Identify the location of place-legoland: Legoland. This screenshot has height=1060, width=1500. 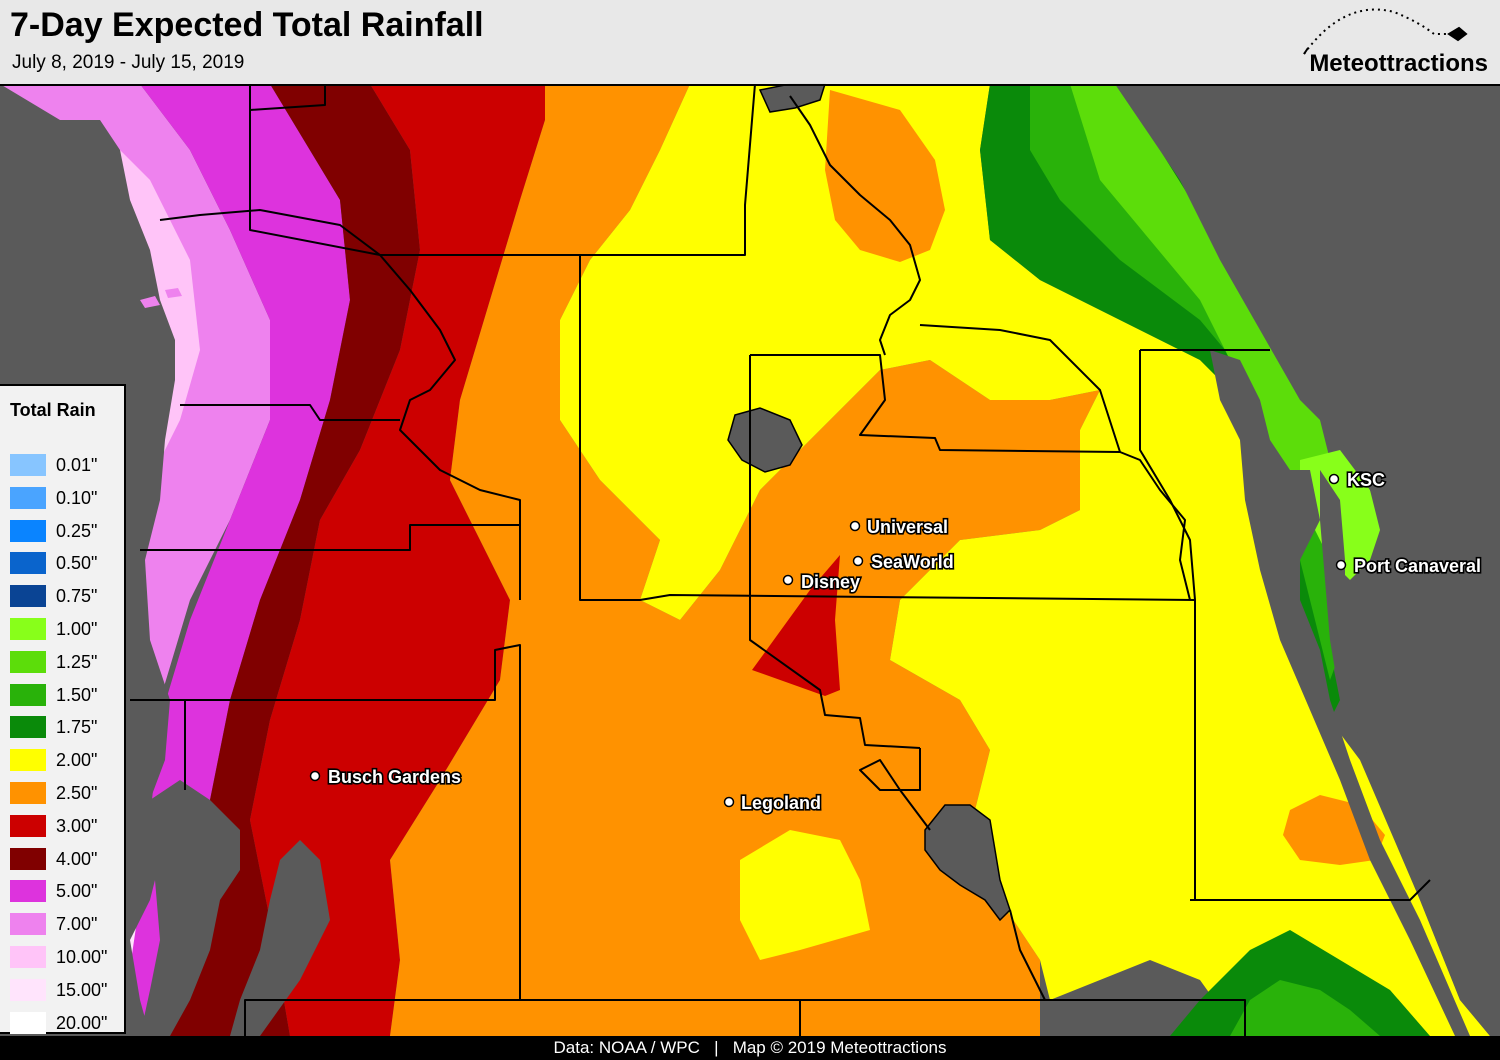
(773, 803).